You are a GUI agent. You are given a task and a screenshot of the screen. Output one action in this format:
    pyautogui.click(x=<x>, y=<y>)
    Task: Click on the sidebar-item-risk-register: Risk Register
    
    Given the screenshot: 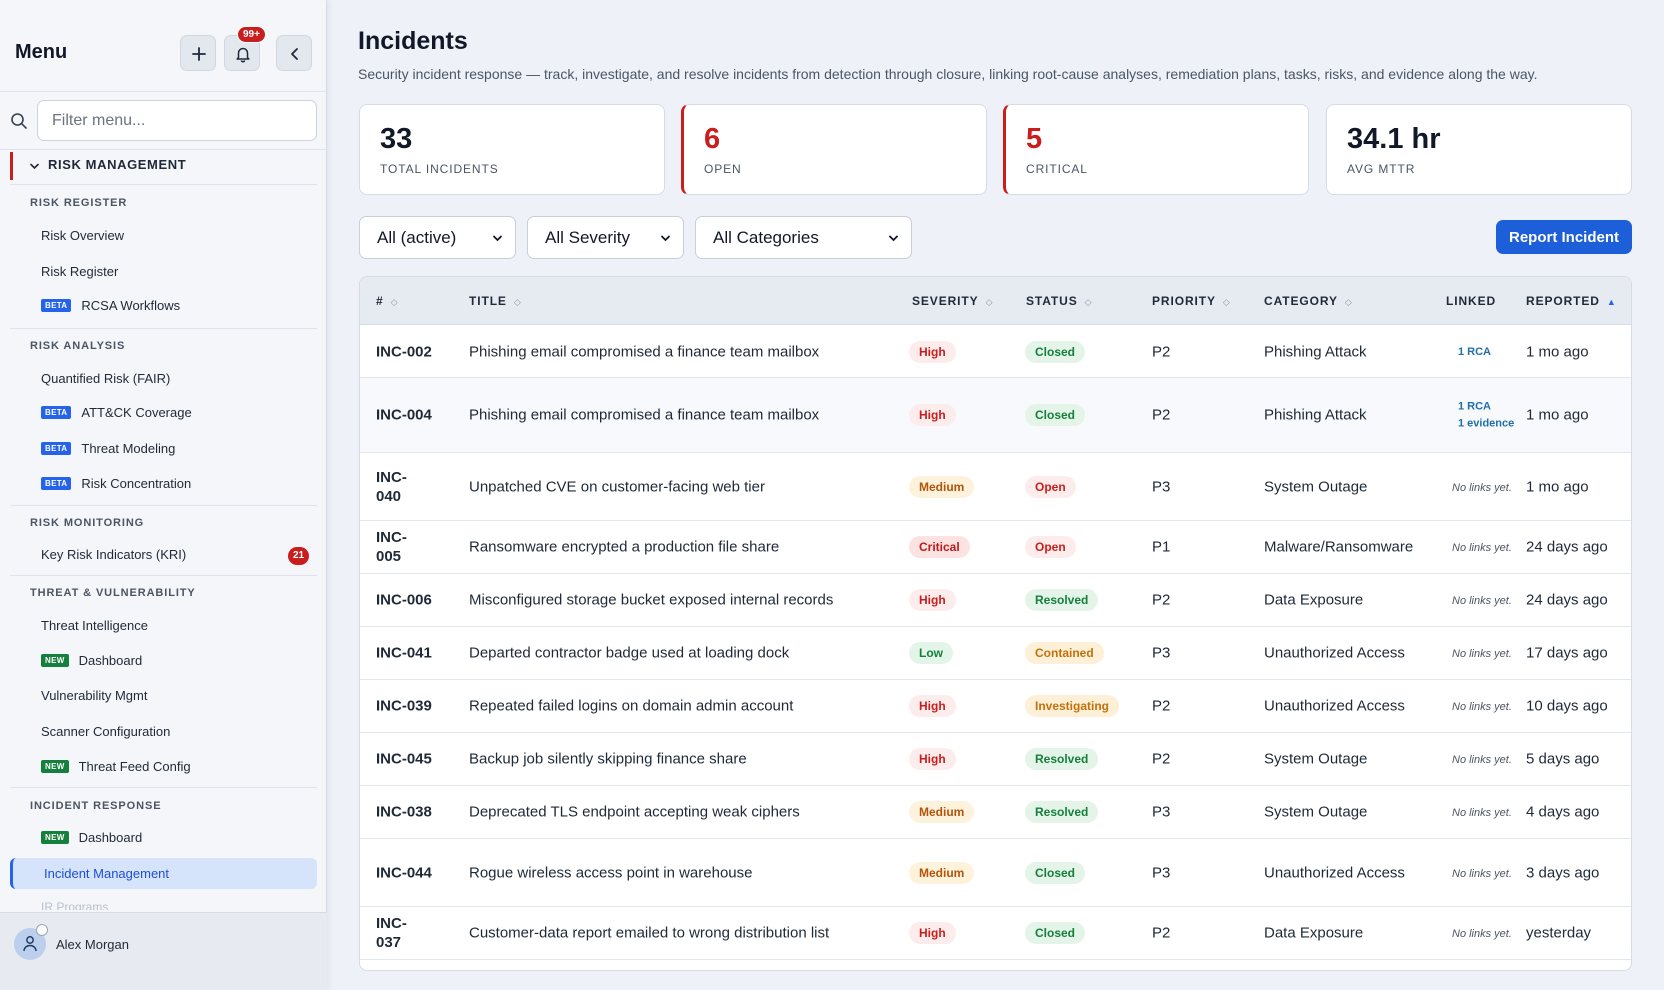 What is the action you would take?
    pyautogui.click(x=80, y=271)
    